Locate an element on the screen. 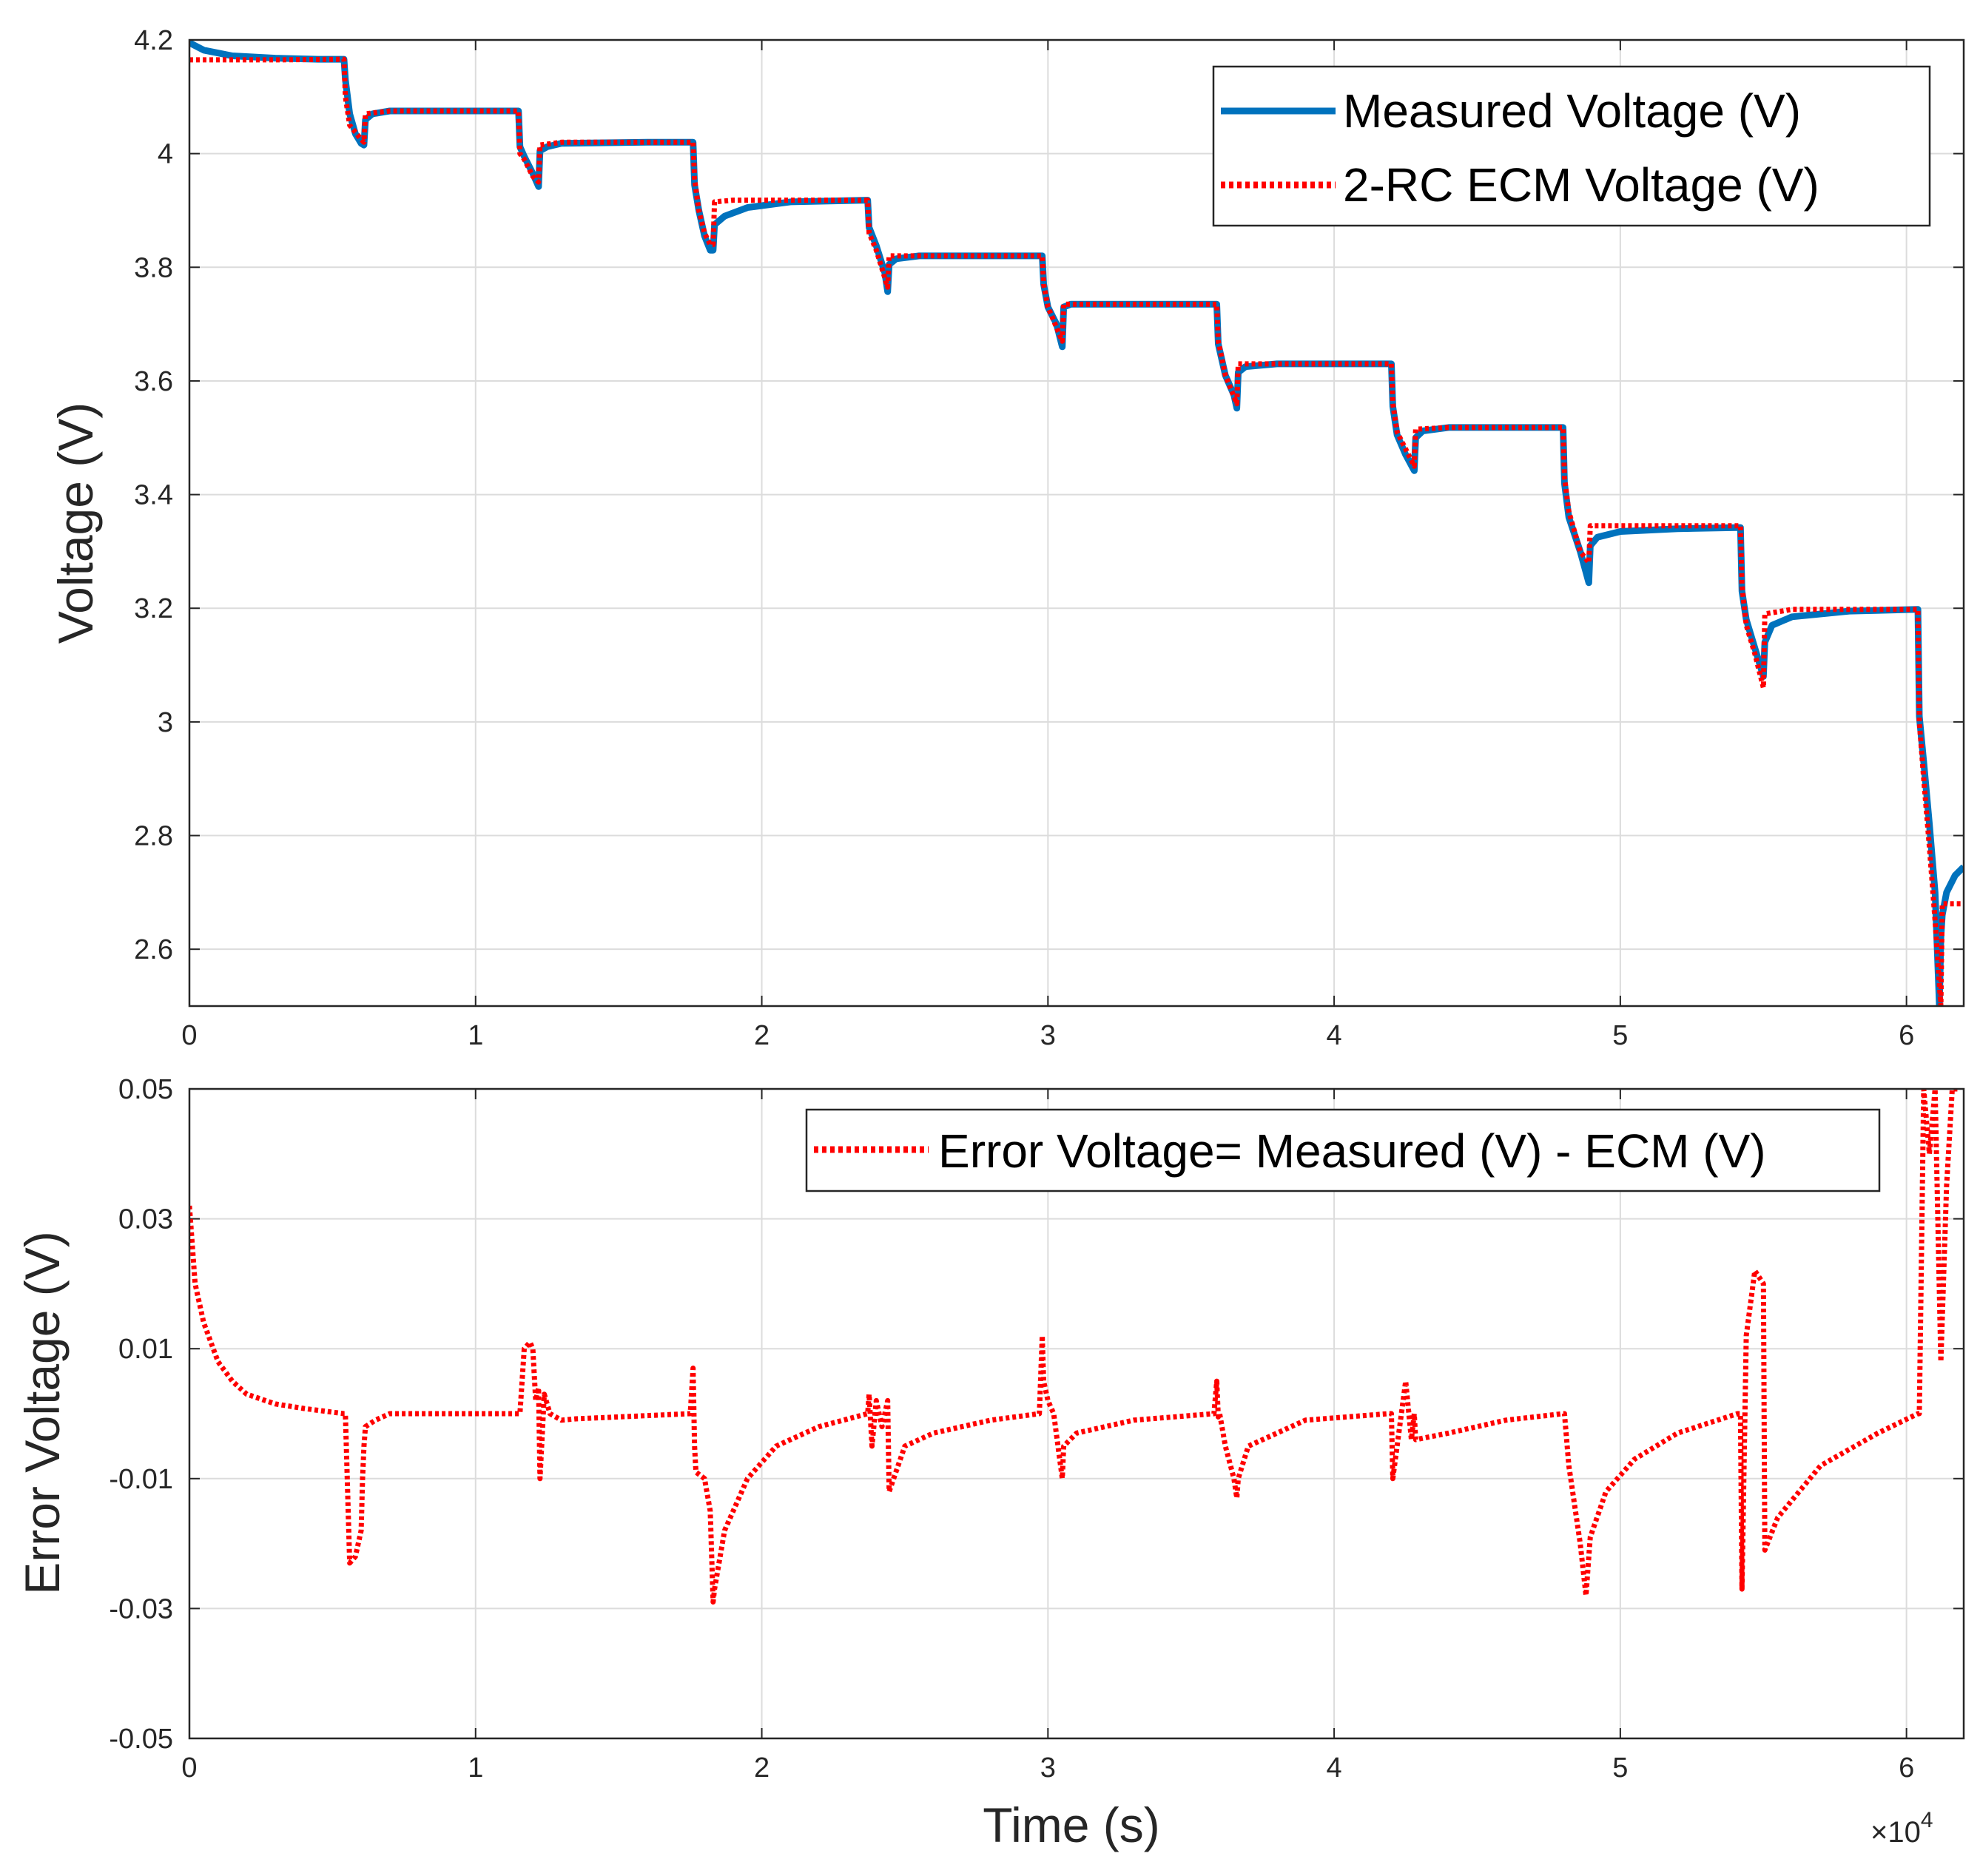 The width and height of the screenshot is (1980, 1876). bot-y-tick-label: -0.03 is located at coordinates (141, 1608).